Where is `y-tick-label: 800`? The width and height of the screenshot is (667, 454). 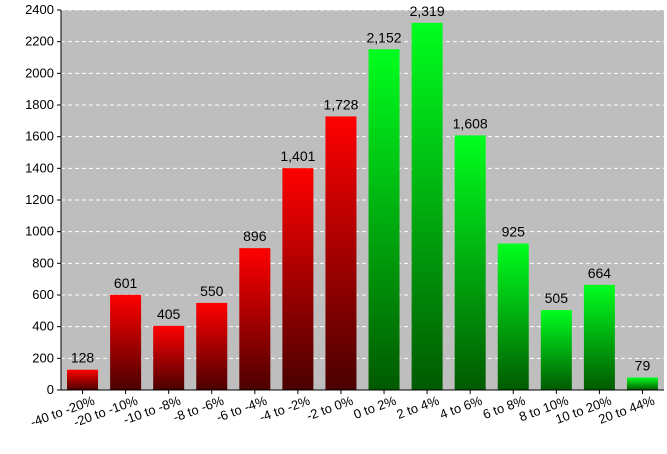 y-tick-label: 800 is located at coordinates (43, 262).